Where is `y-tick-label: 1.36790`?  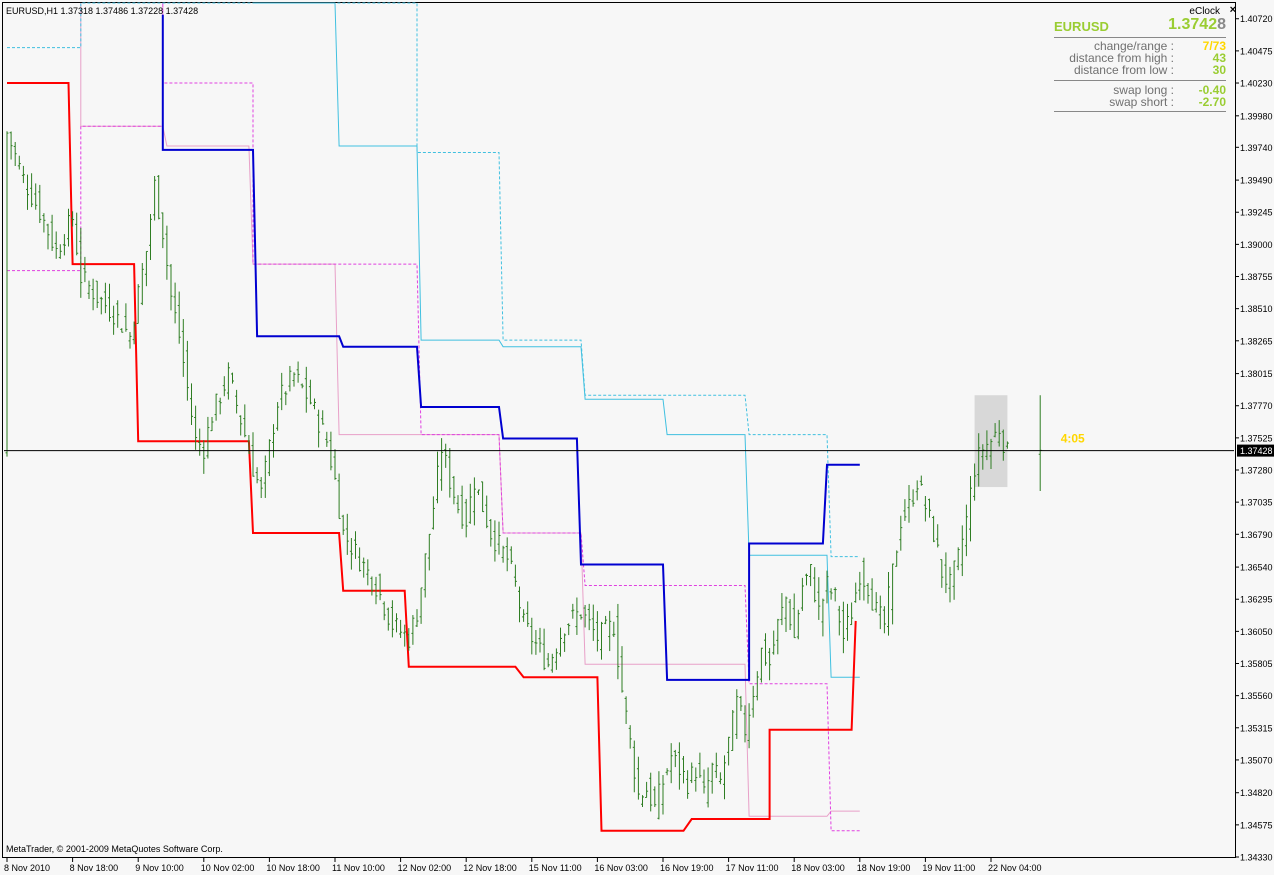 y-tick-label: 1.36790 is located at coordinates (1256, 535).